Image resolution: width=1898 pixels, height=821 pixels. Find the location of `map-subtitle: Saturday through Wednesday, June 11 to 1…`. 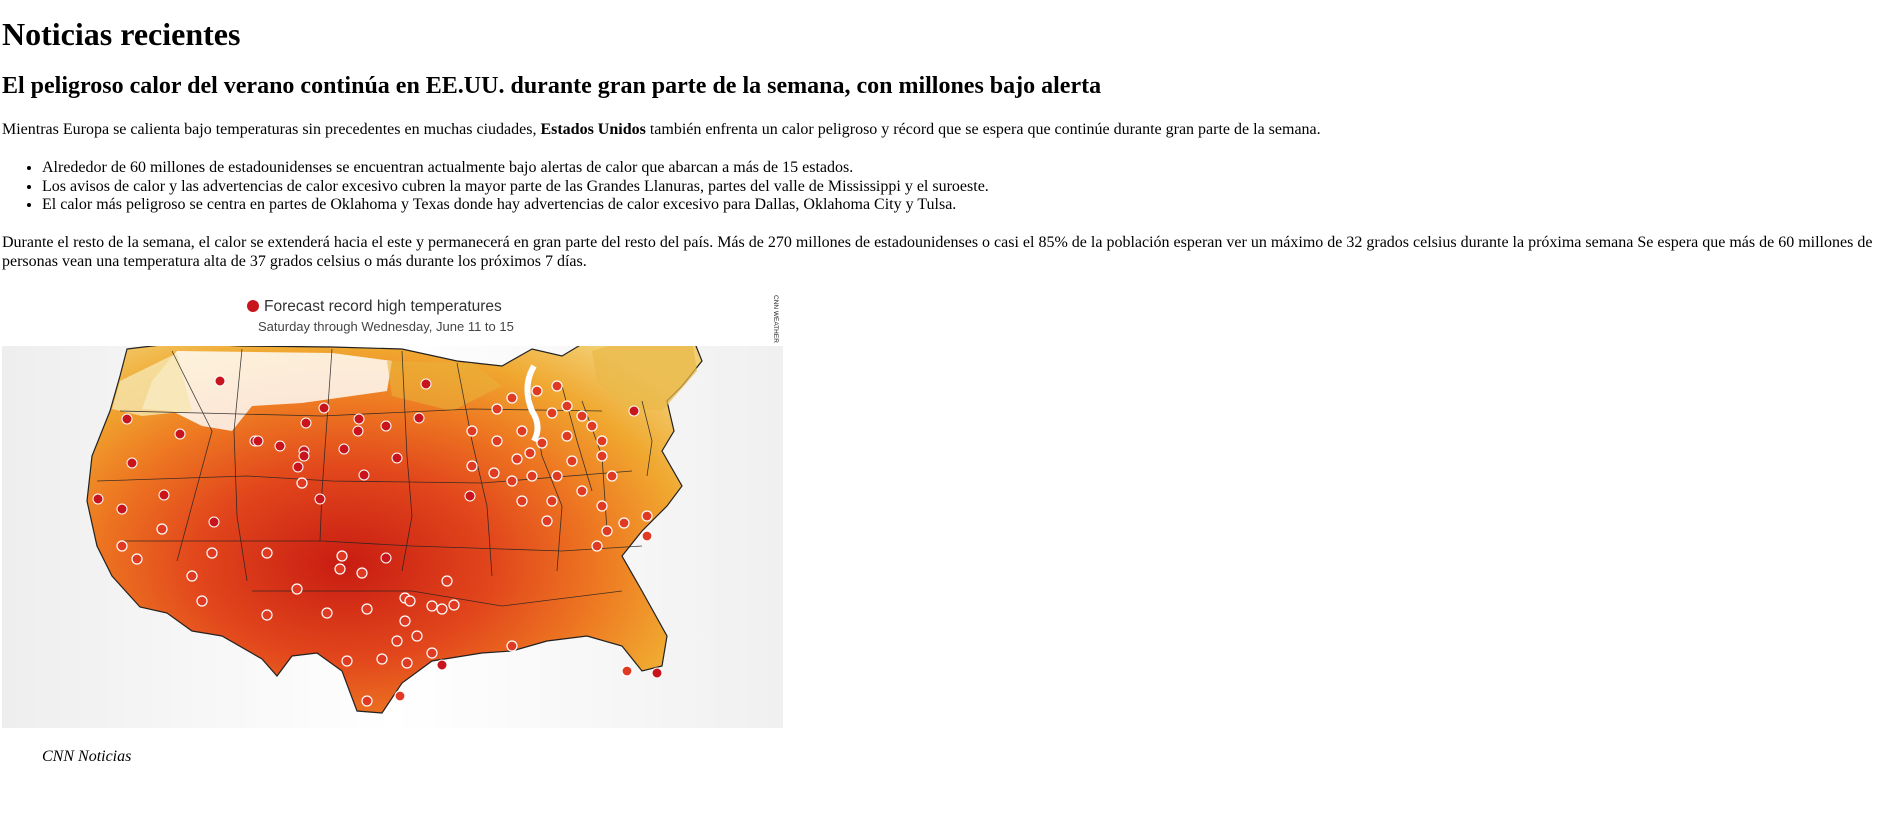

map-subtitle: Saturday through Wednesday, June 11 to 1… is located at coordinates (386, 326).